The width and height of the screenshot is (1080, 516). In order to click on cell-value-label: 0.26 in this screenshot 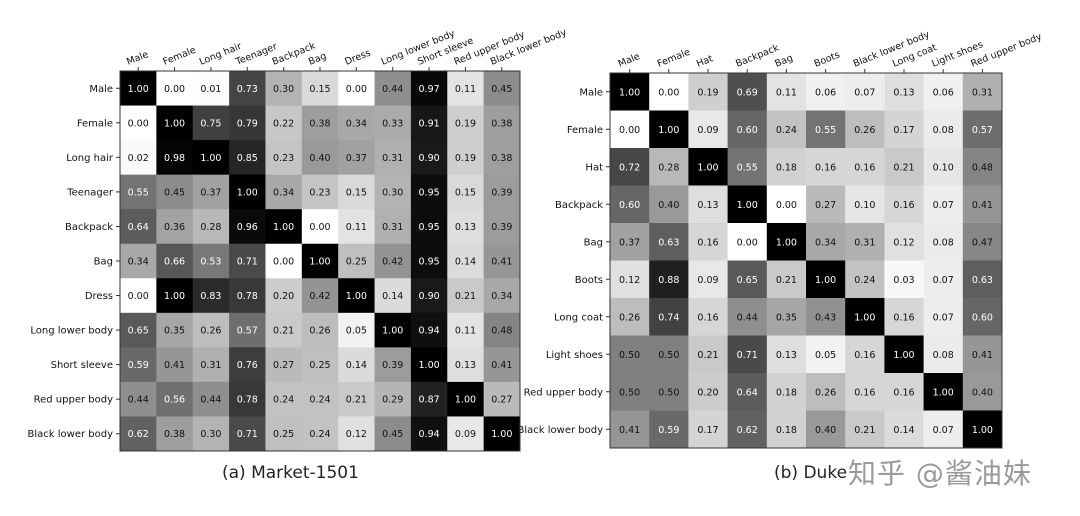, I will do `click(629, 317)`.